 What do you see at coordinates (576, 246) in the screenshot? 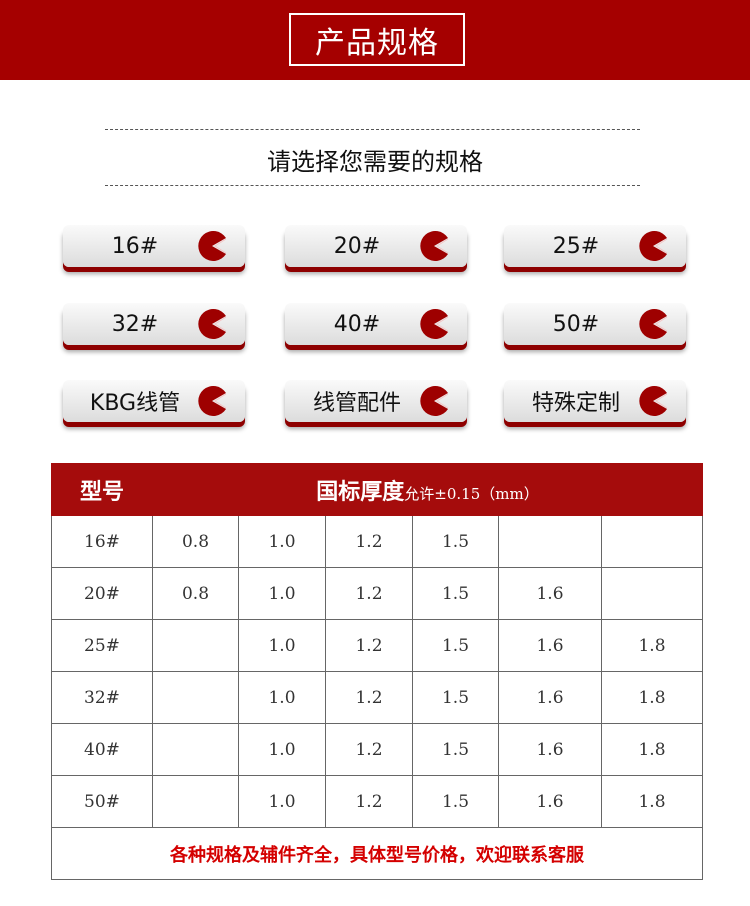
I see `spec-button-label: 25#` at bounding box center [576, 246].